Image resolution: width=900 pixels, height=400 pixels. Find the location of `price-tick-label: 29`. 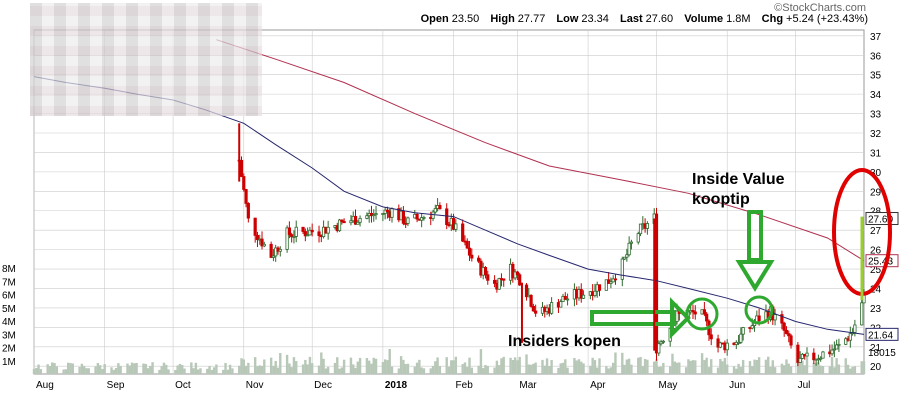

price-tick-label: 29 is located at coordinates (876, 192).